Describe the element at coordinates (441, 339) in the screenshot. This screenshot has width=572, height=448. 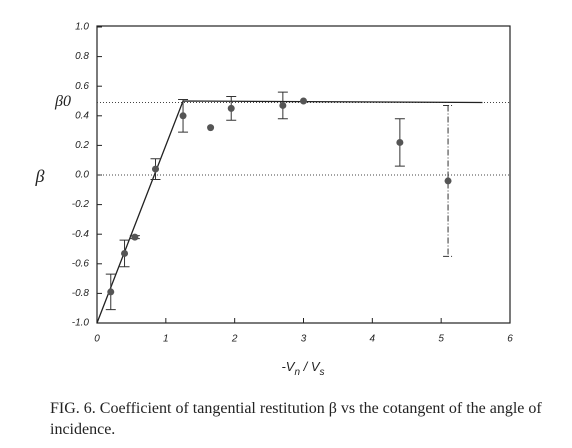
I see `x-tick-label: 5` at that location.